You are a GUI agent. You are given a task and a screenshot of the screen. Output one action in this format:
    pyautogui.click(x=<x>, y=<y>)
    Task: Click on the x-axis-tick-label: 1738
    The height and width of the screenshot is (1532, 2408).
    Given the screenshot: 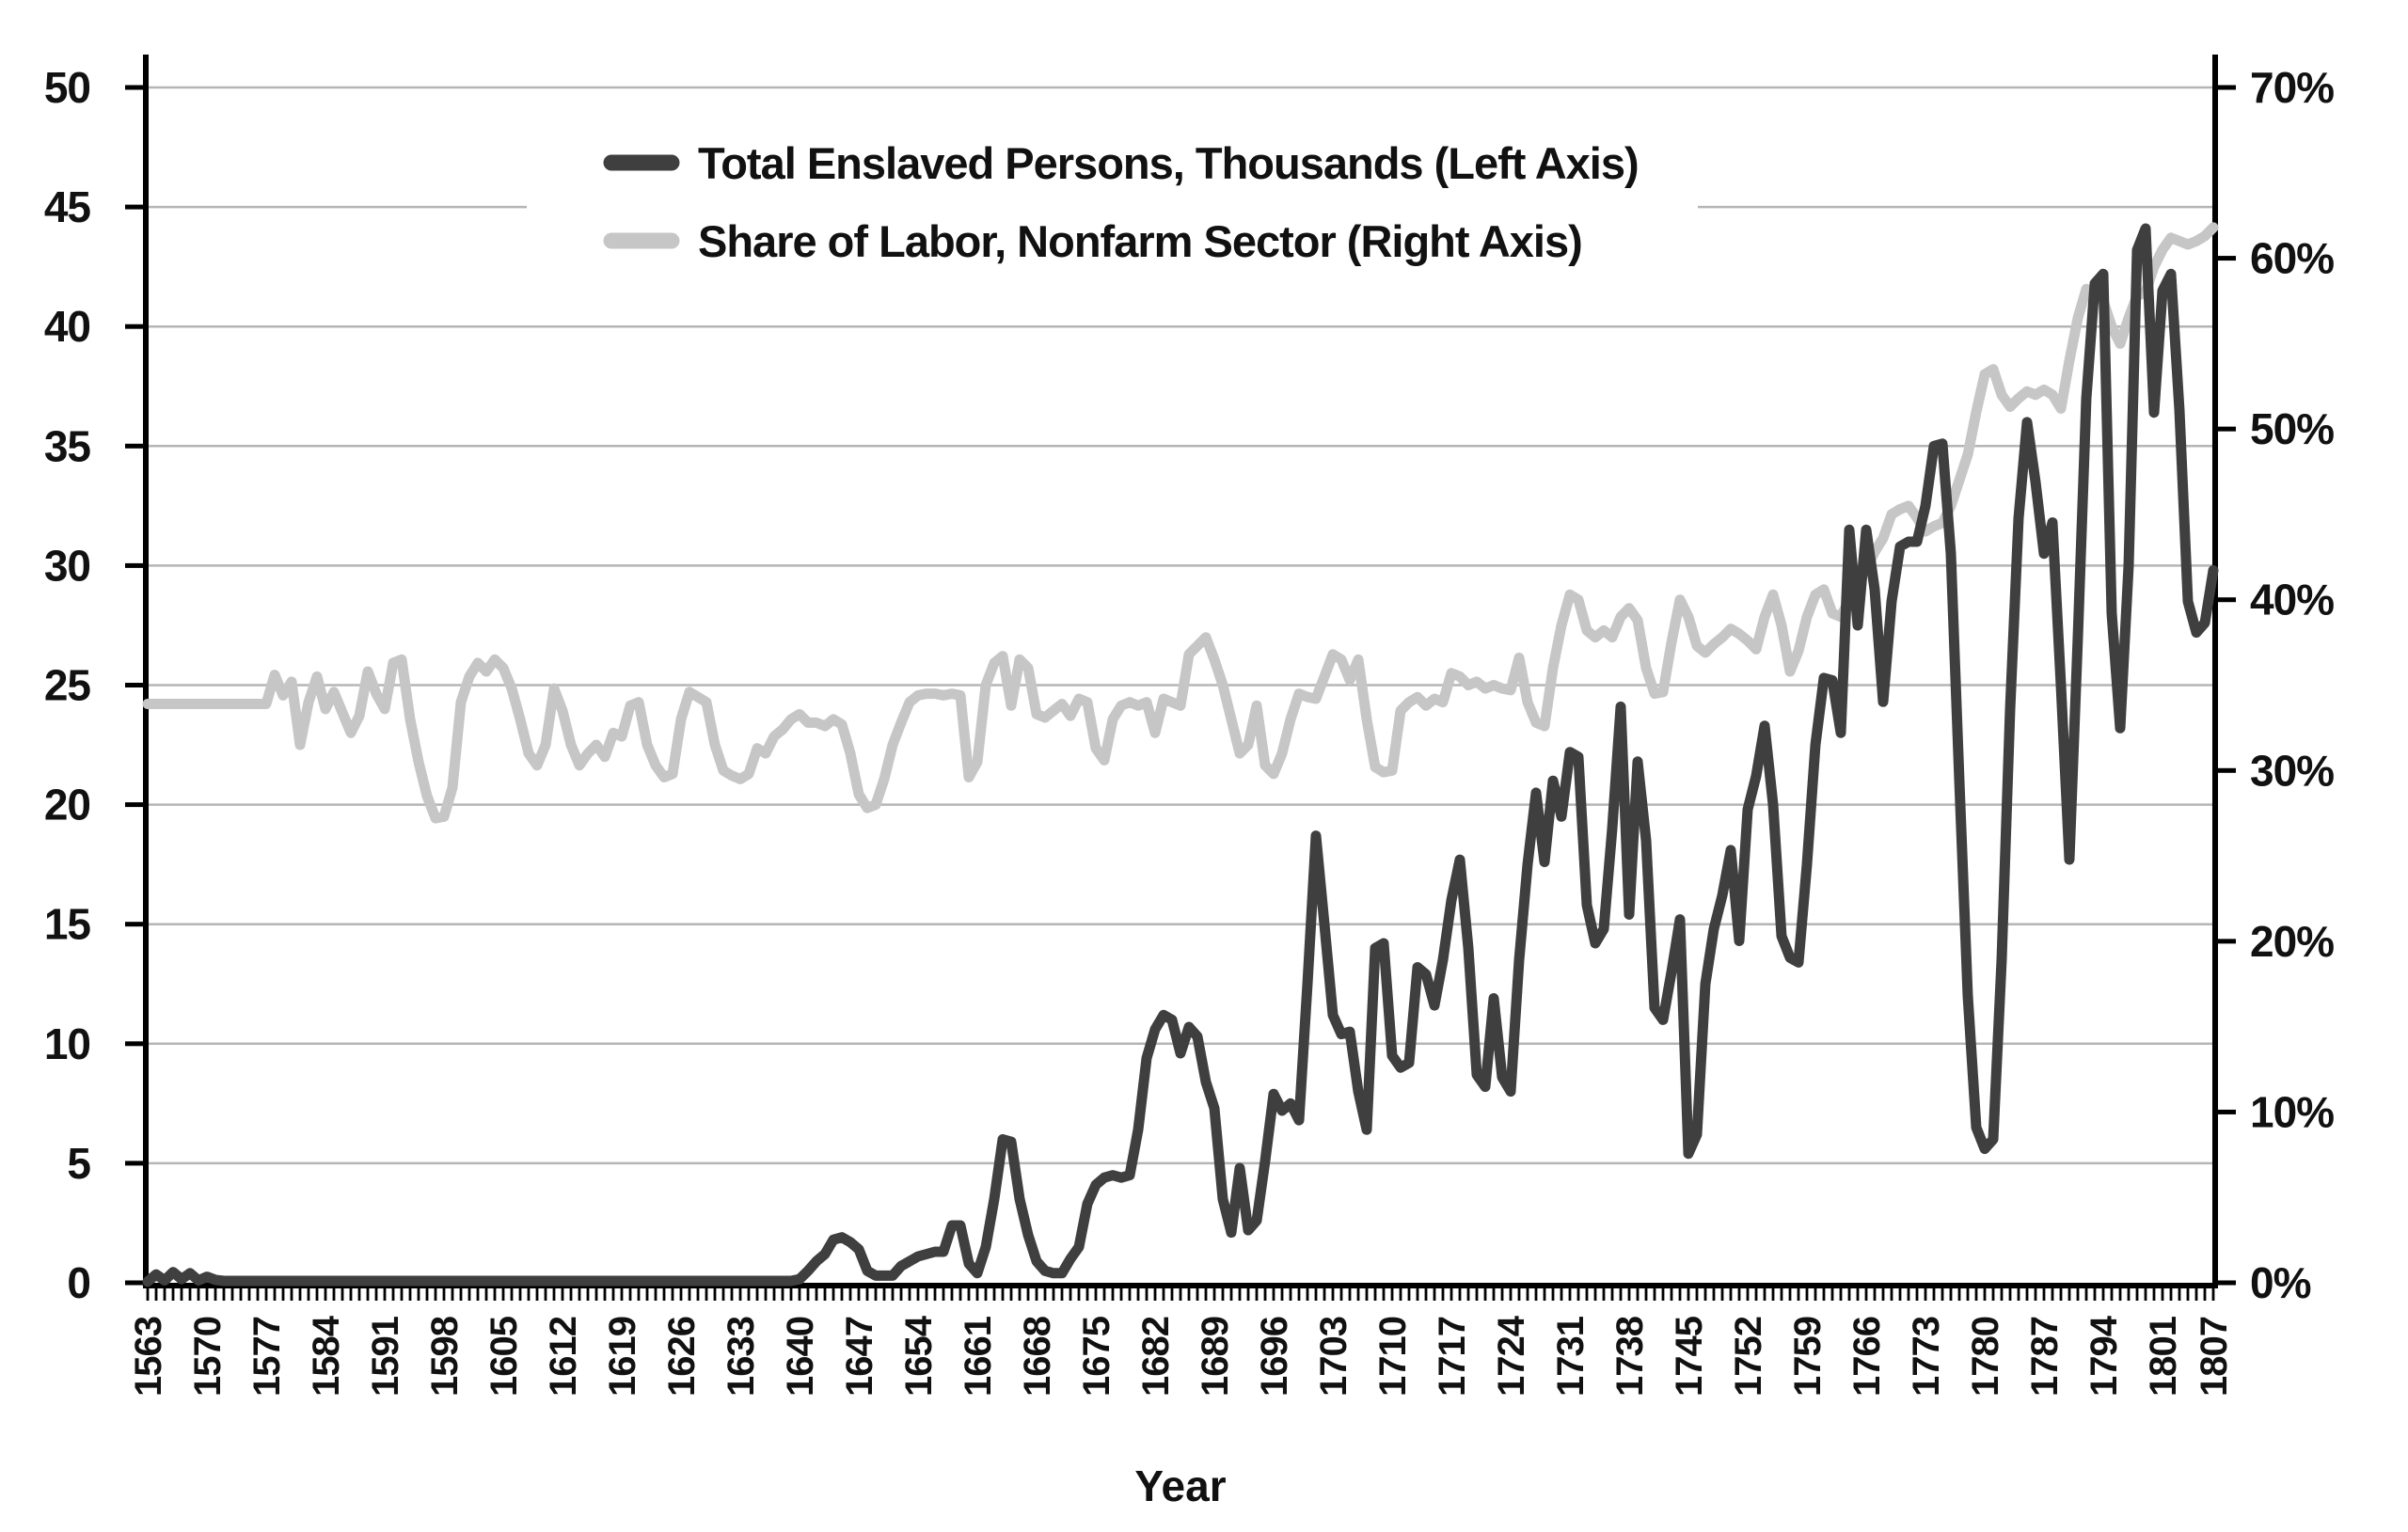 What is the action you would take?
    pyautogui.click(x=1630, y=1357)
    